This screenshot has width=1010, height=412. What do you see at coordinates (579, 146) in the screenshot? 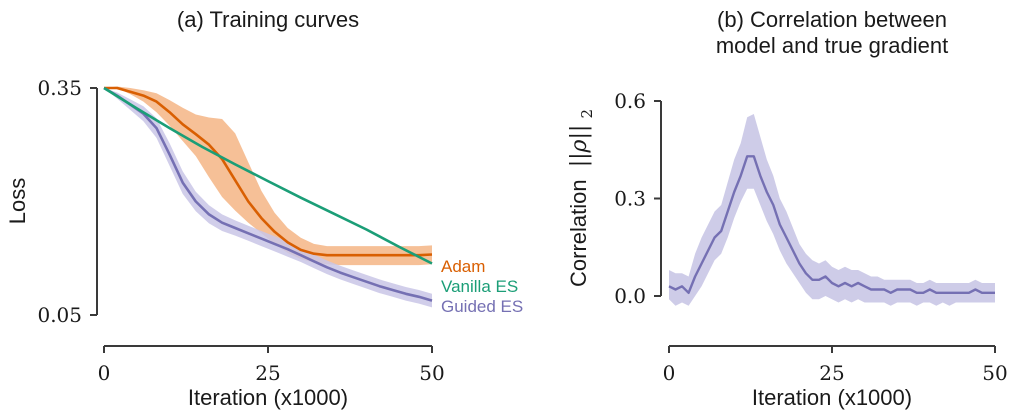
I see `panel-b-ylabel-math: ||ρ||` at bounding box center [579, 146].